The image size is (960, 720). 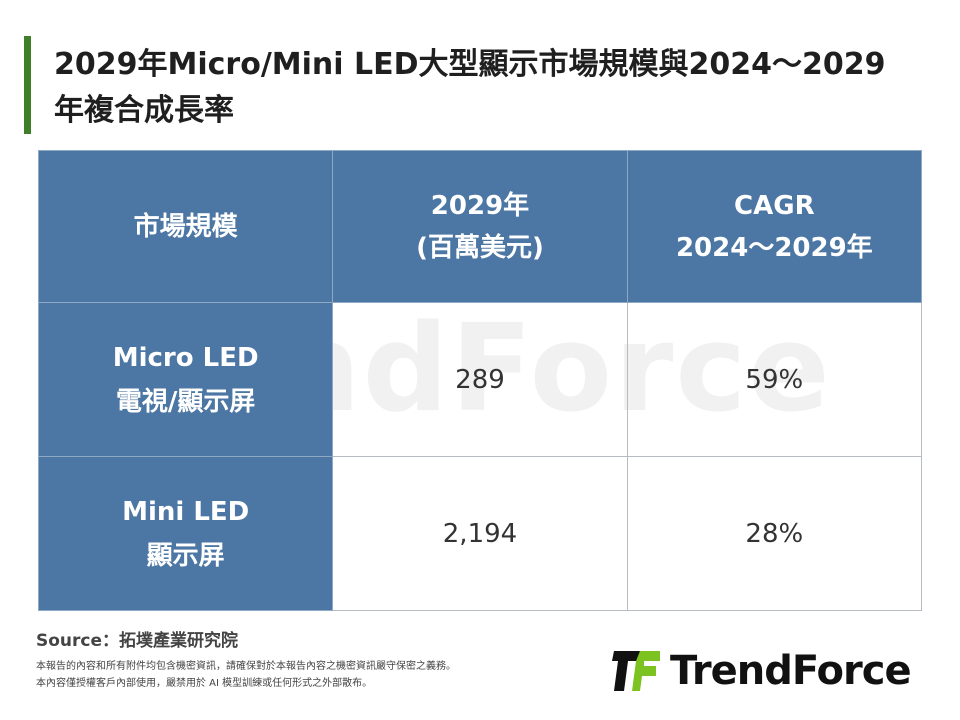 What do you see at coordinates (636, 671) in the screenshot?
I see `trendforce-logo-icon` at bounding box center [636, 671].